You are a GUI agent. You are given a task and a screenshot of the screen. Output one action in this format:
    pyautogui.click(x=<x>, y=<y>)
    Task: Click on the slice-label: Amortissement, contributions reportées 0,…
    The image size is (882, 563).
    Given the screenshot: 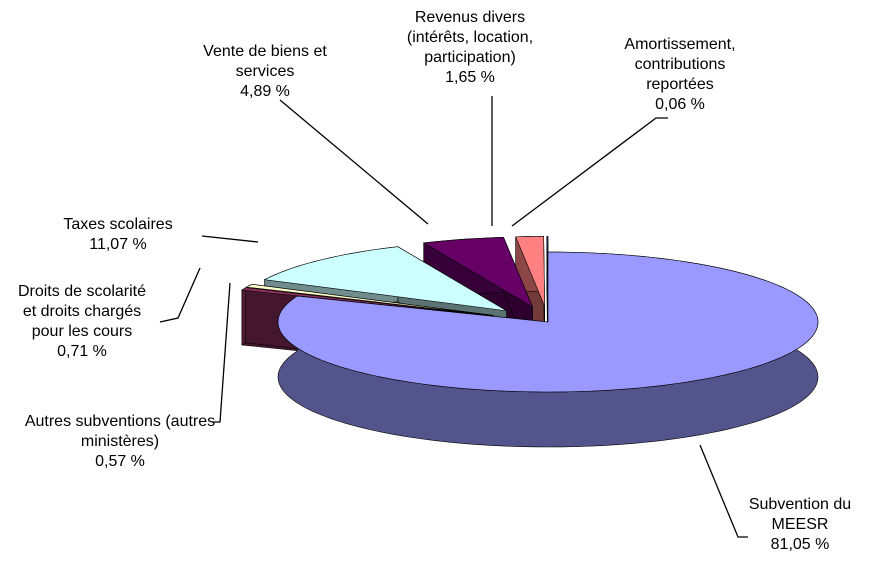 What is the action you would take?
    pyautogui.click(x=680, y=75)
    